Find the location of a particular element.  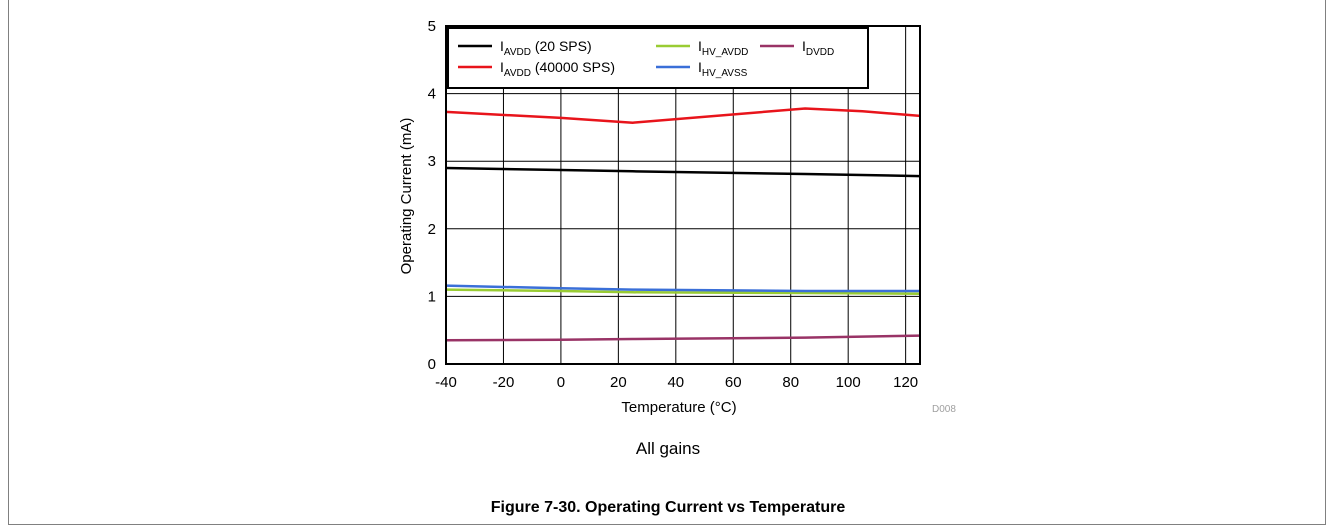

x-tick-label: 20 is located at coordinates (618, 382).